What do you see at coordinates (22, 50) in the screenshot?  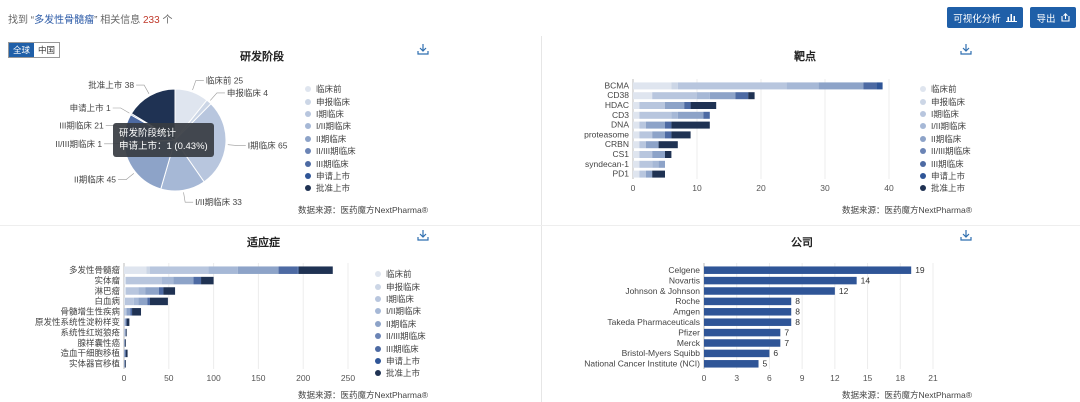 I see `region-global-tab: 全球` at bounding box center [22, 50].